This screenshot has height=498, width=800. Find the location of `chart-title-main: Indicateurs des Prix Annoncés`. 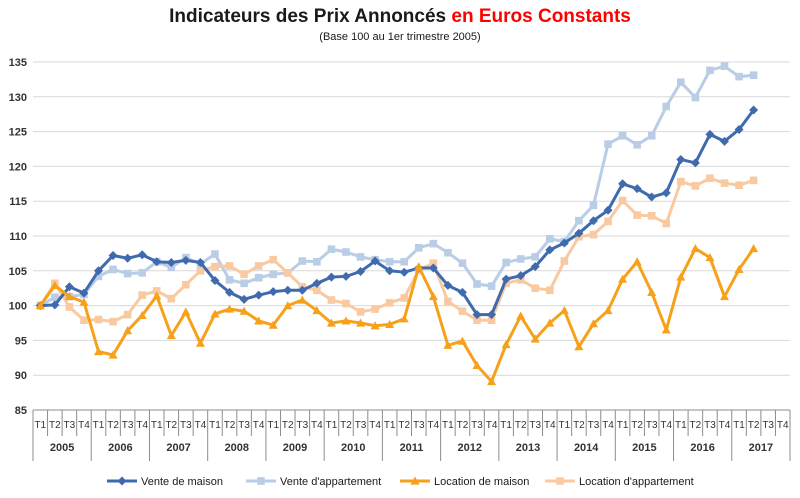

chart-title-main: Indicateurs des Prix Annoncés is located at coordinates (310, 16).